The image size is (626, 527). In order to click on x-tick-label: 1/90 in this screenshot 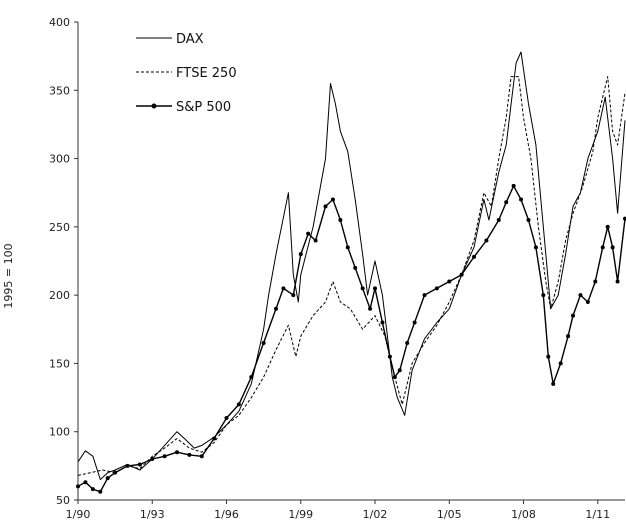, I will do `click(78, 514)`.